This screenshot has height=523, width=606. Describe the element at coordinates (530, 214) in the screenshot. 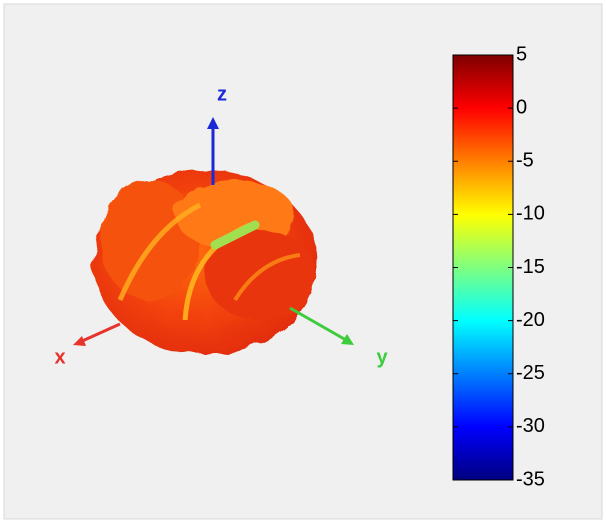

I see `tick-label: -10` at that location.